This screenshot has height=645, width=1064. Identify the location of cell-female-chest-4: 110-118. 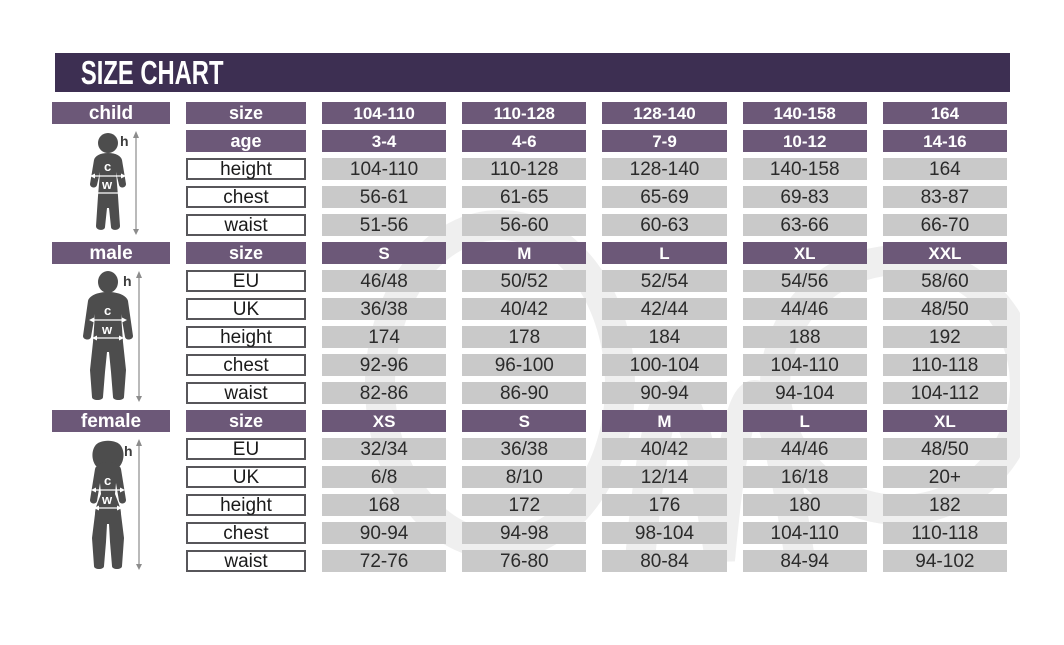
(944, 533).